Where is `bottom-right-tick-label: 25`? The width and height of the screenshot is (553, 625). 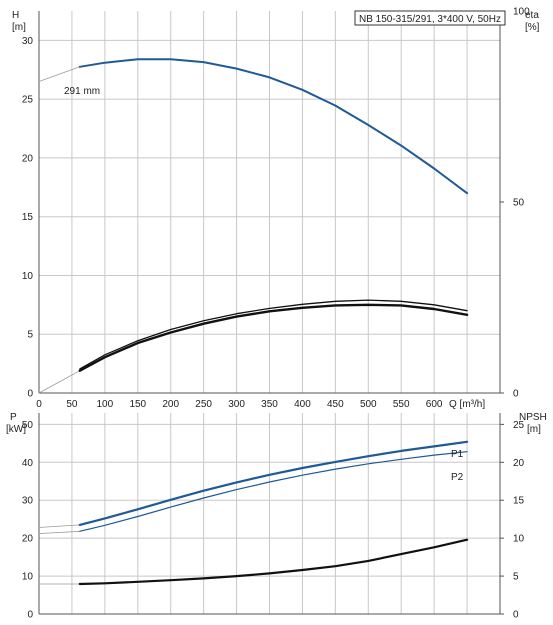
bottom-right-tick-label: 25 is located at coordinates (519, 425).